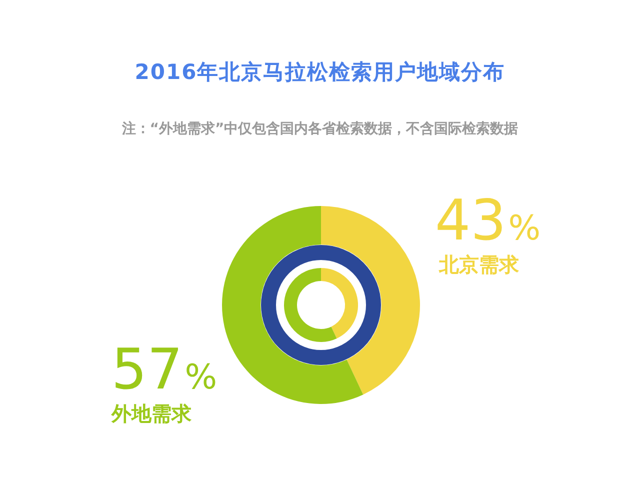 This screenshot has height=493, width=640. Describe the element at coordinates (488, 221) in the screenshot. I see `data-label: 43%` at that location.